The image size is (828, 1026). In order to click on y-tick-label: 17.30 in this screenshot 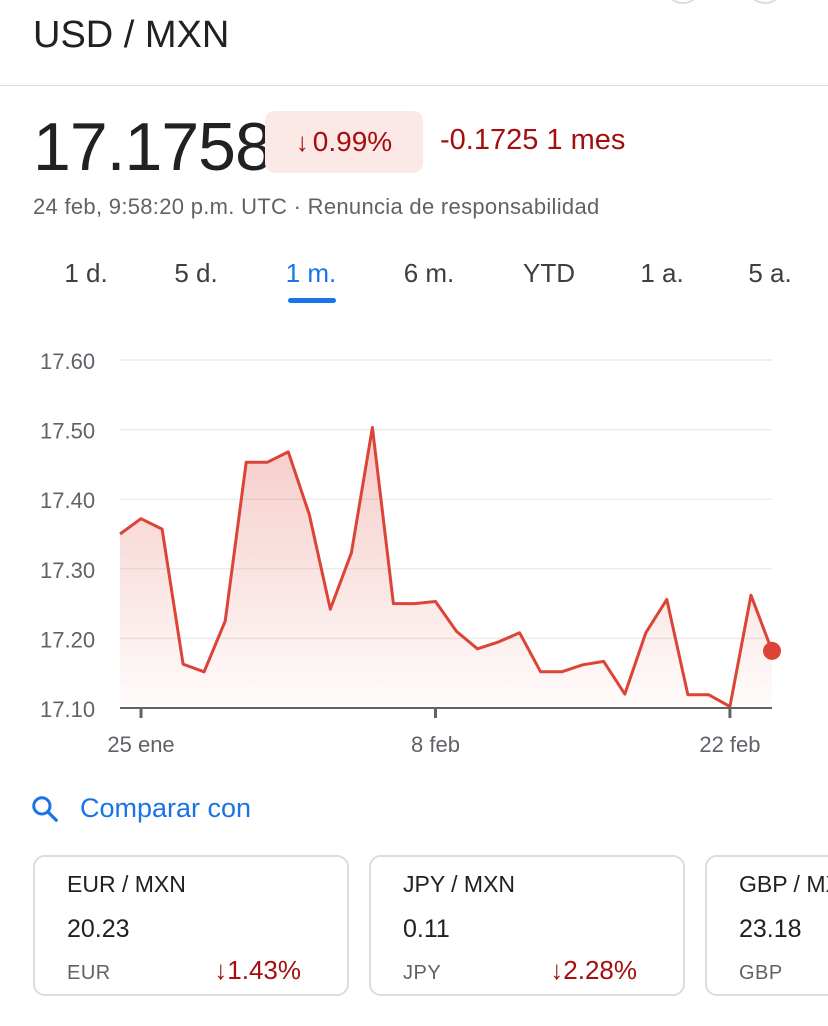, I will do `click(67, 570)`.